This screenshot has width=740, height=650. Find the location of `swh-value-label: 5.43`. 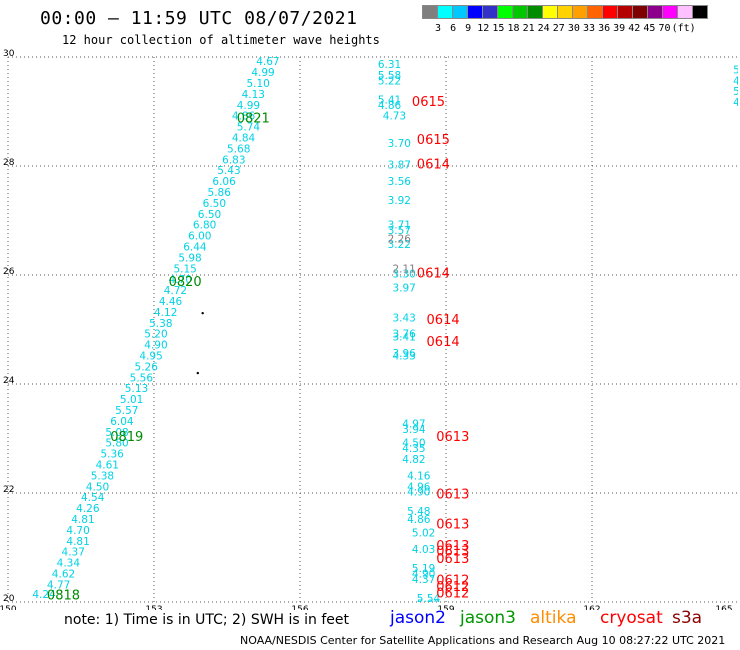

swh-value-label: 5.43 is located at coordinates (228, 171).